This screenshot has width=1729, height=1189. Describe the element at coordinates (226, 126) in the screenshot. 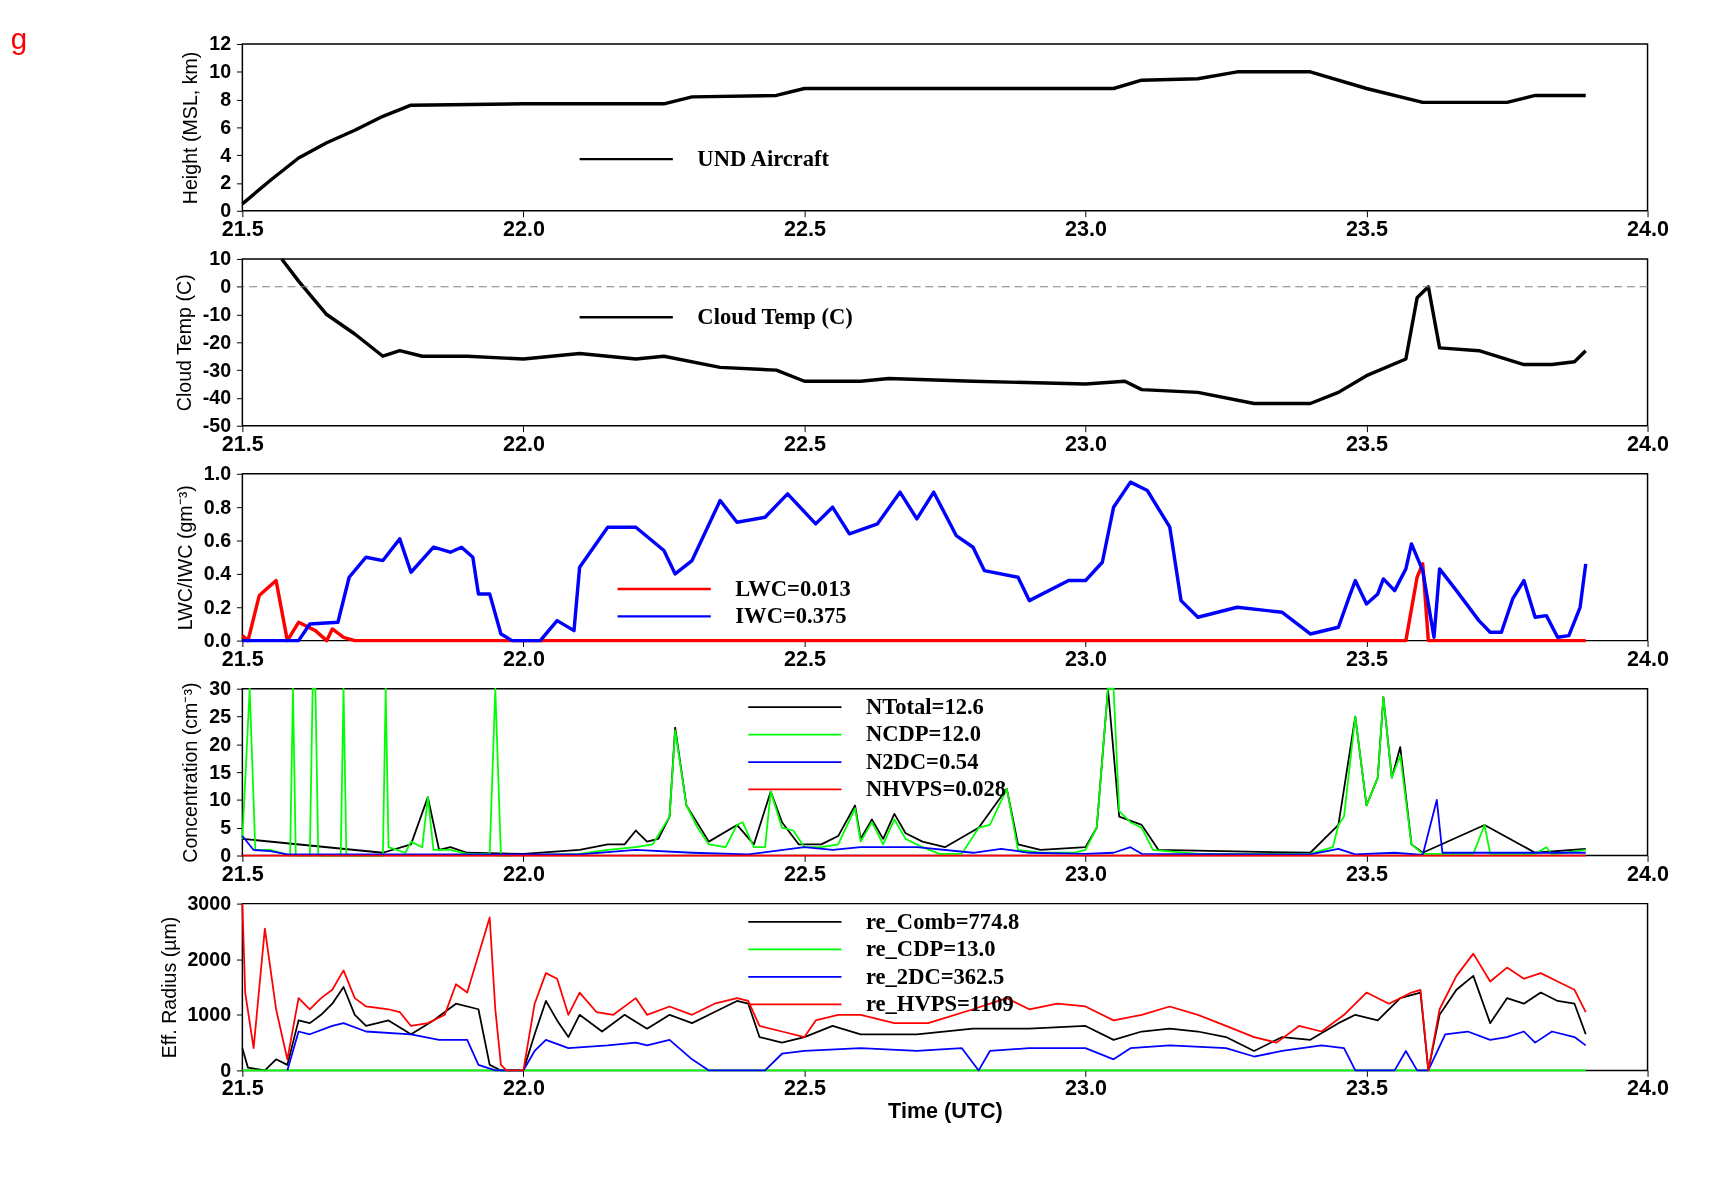

I see `y-tick-label: 6` at that location.